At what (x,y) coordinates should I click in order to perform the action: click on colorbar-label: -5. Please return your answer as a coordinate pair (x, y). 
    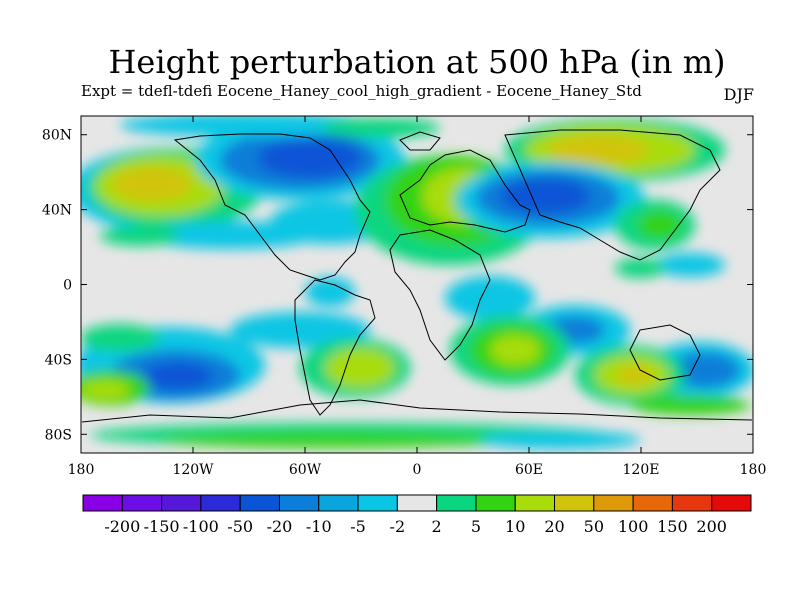
    Looking at the image, I should click on (358, 526).